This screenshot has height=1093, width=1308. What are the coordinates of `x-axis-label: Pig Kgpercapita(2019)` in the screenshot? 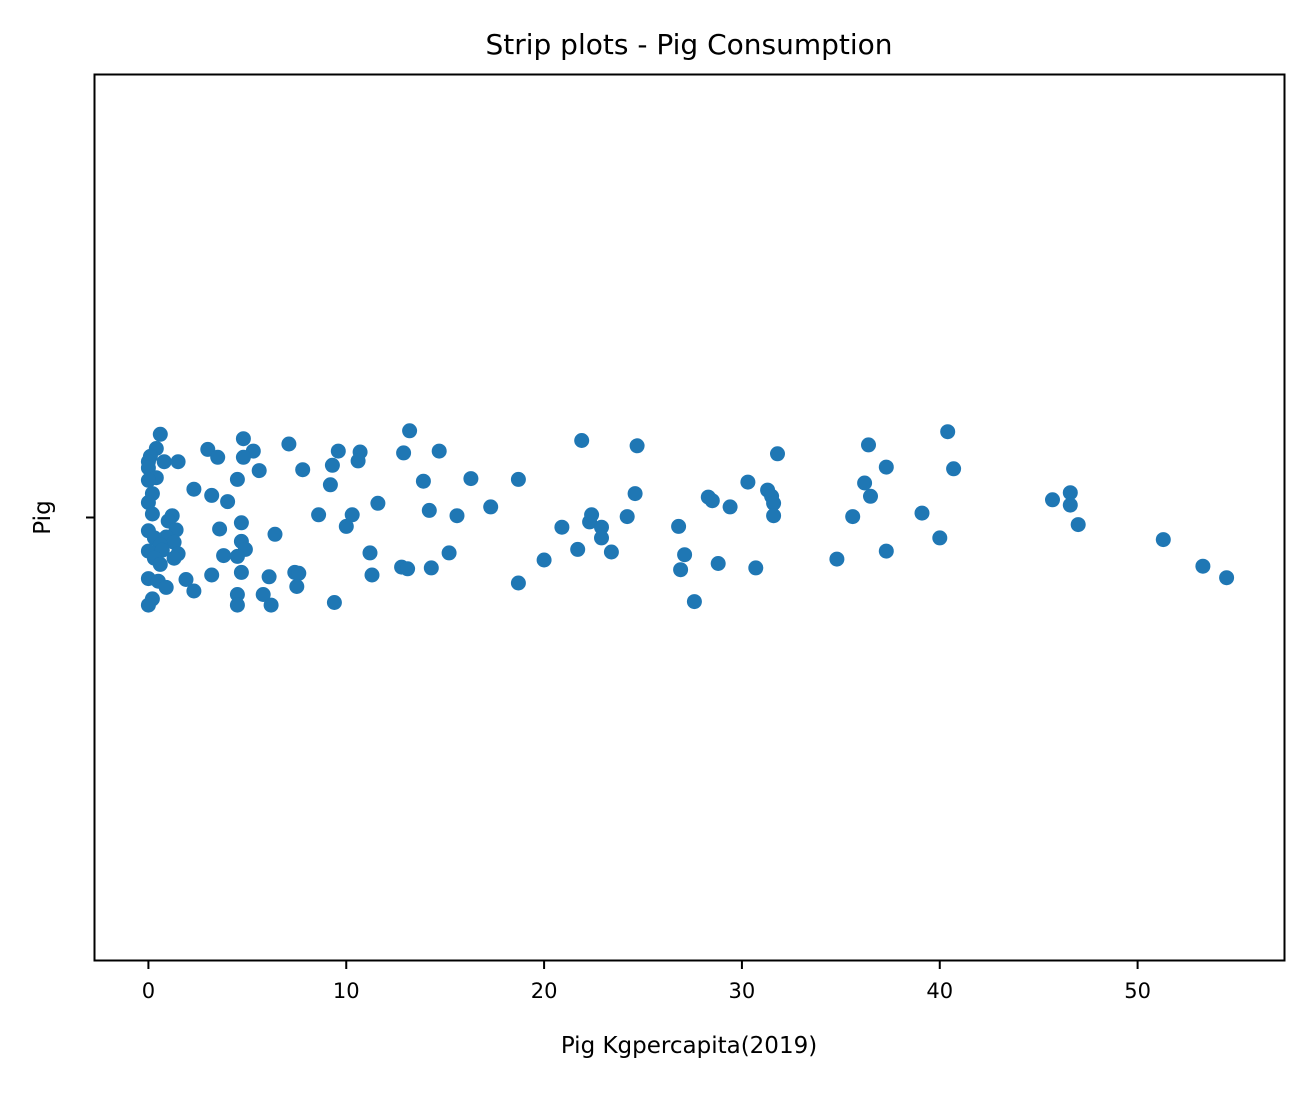 It's located at (689, 1046).